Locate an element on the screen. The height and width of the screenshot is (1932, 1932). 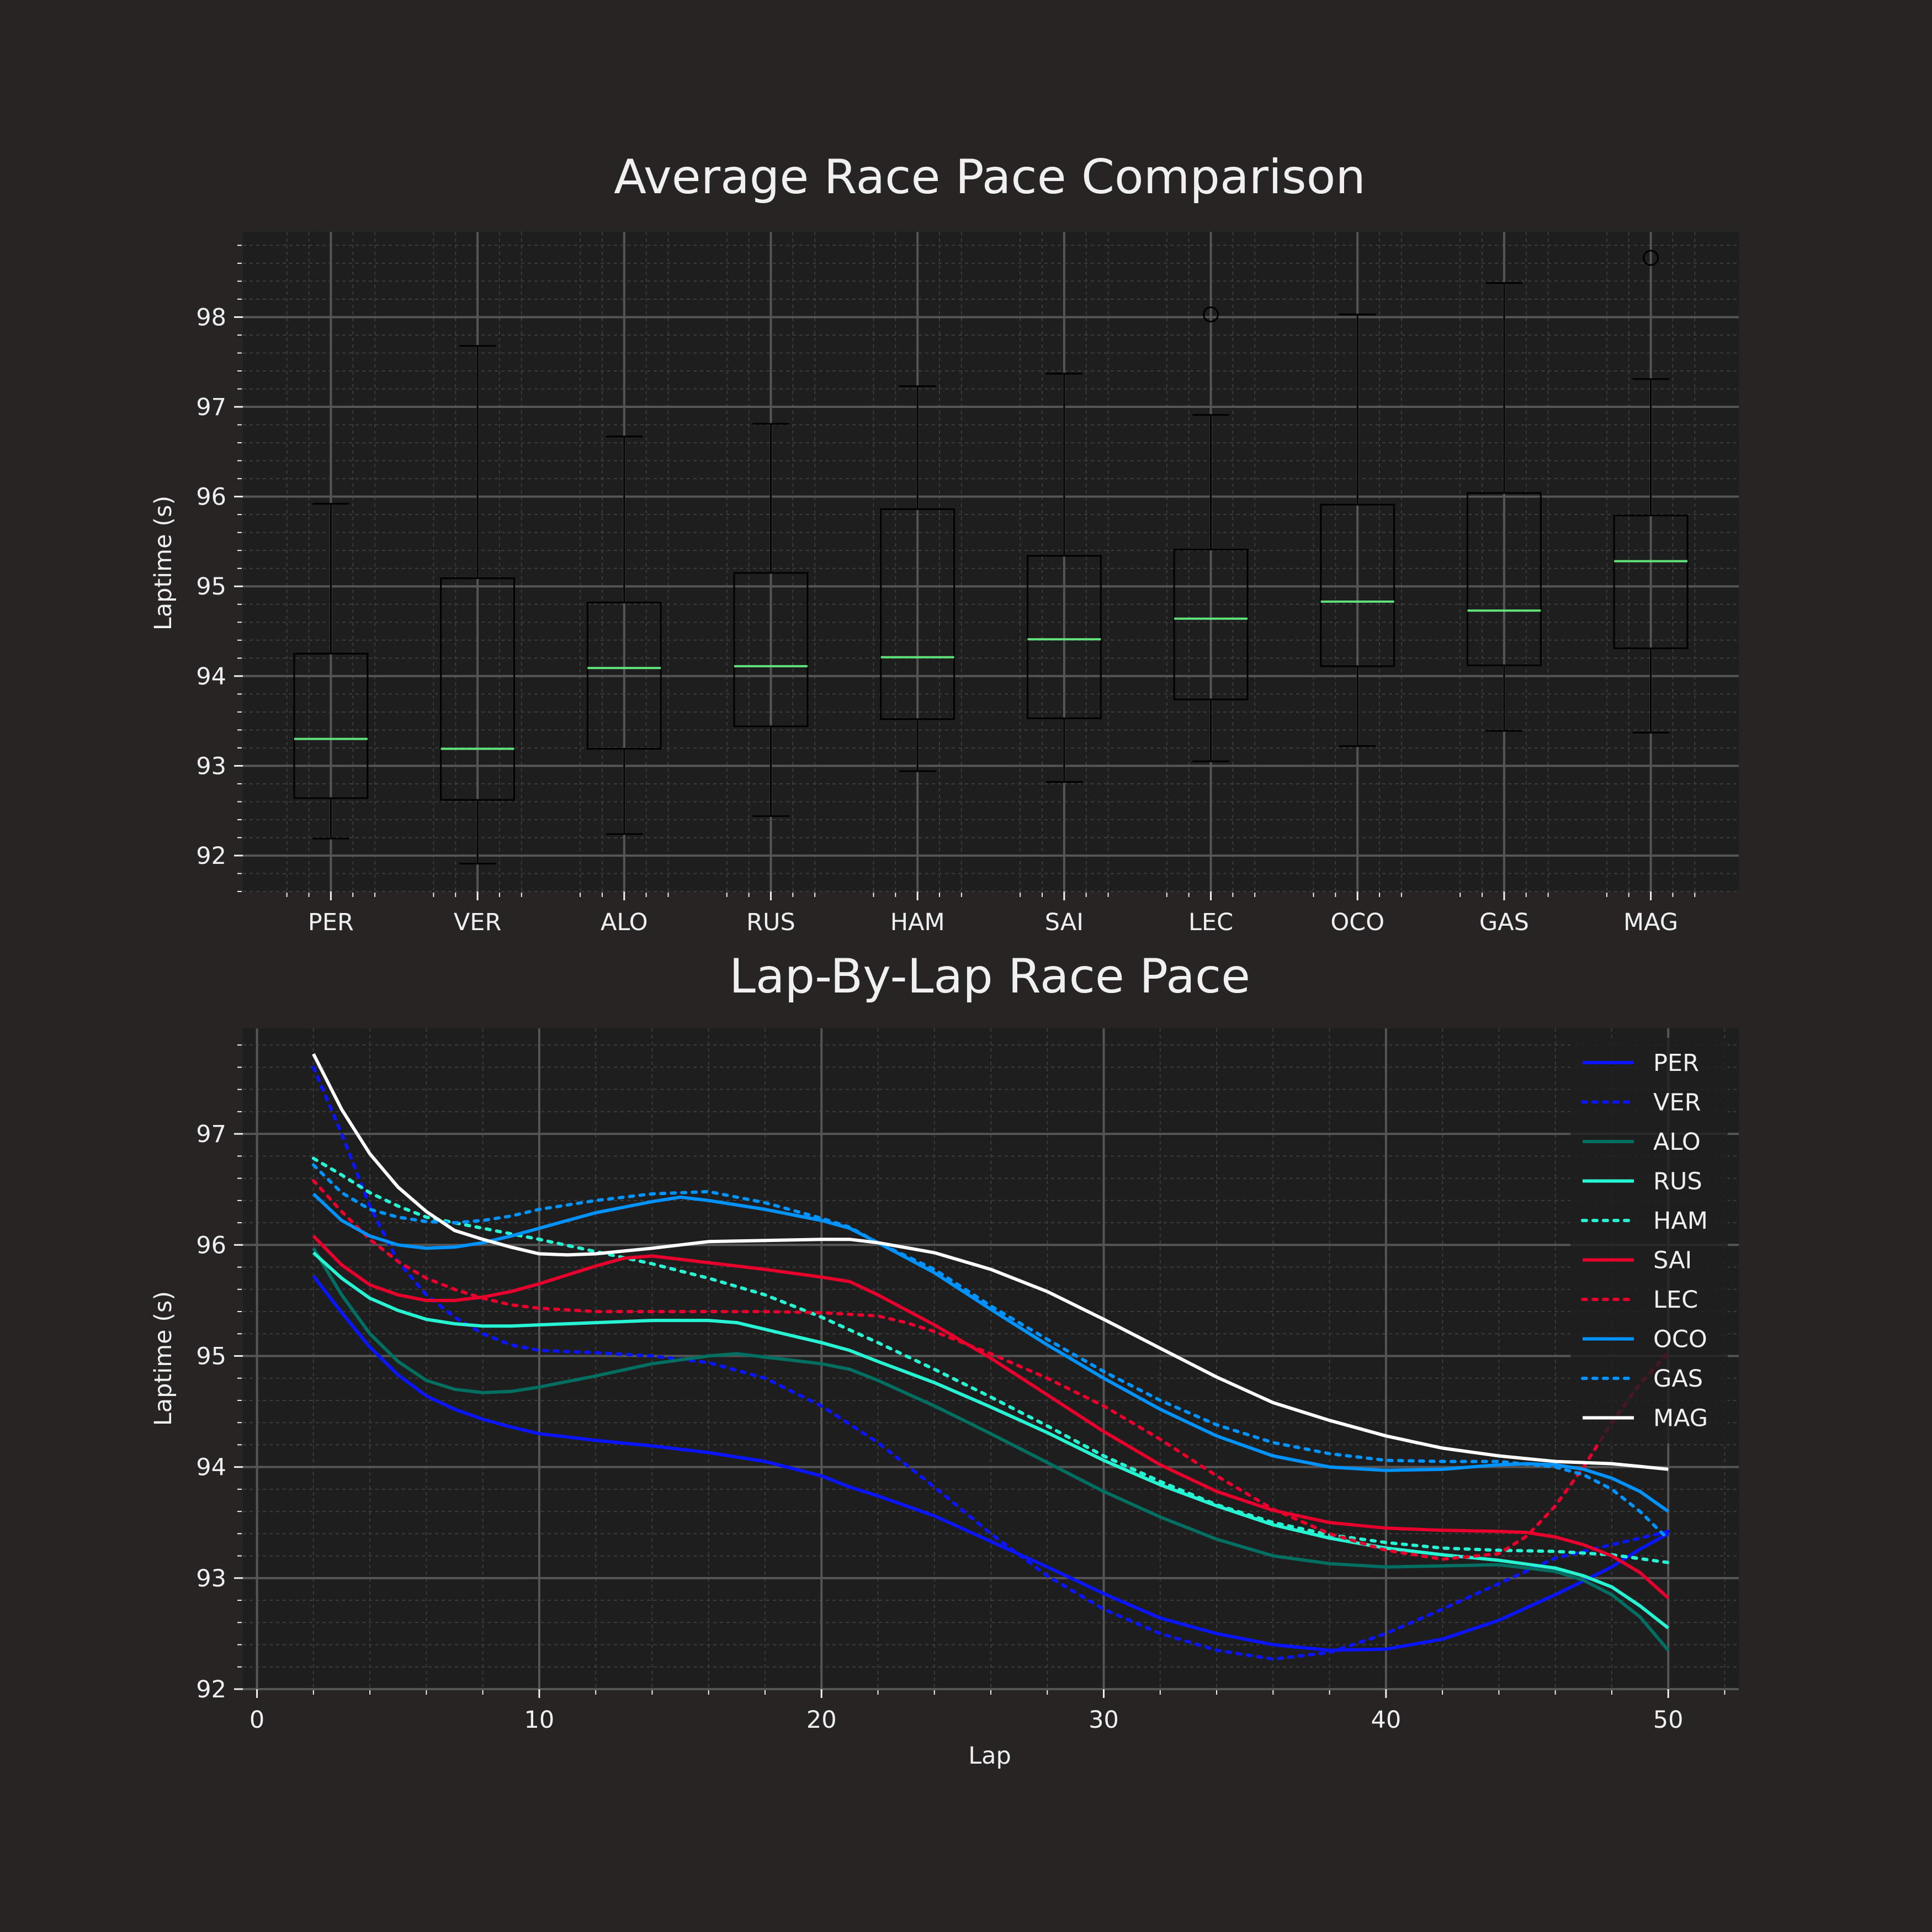
legend-label-ham: HAM is located at coordinates (1681, 1221).